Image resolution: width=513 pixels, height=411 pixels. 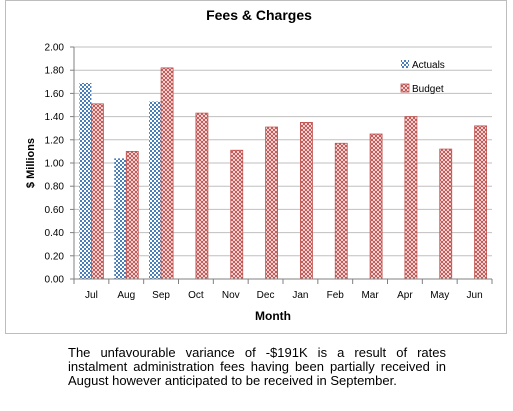 I want to click on bar-budget-jul, so click(x=97, y=191).